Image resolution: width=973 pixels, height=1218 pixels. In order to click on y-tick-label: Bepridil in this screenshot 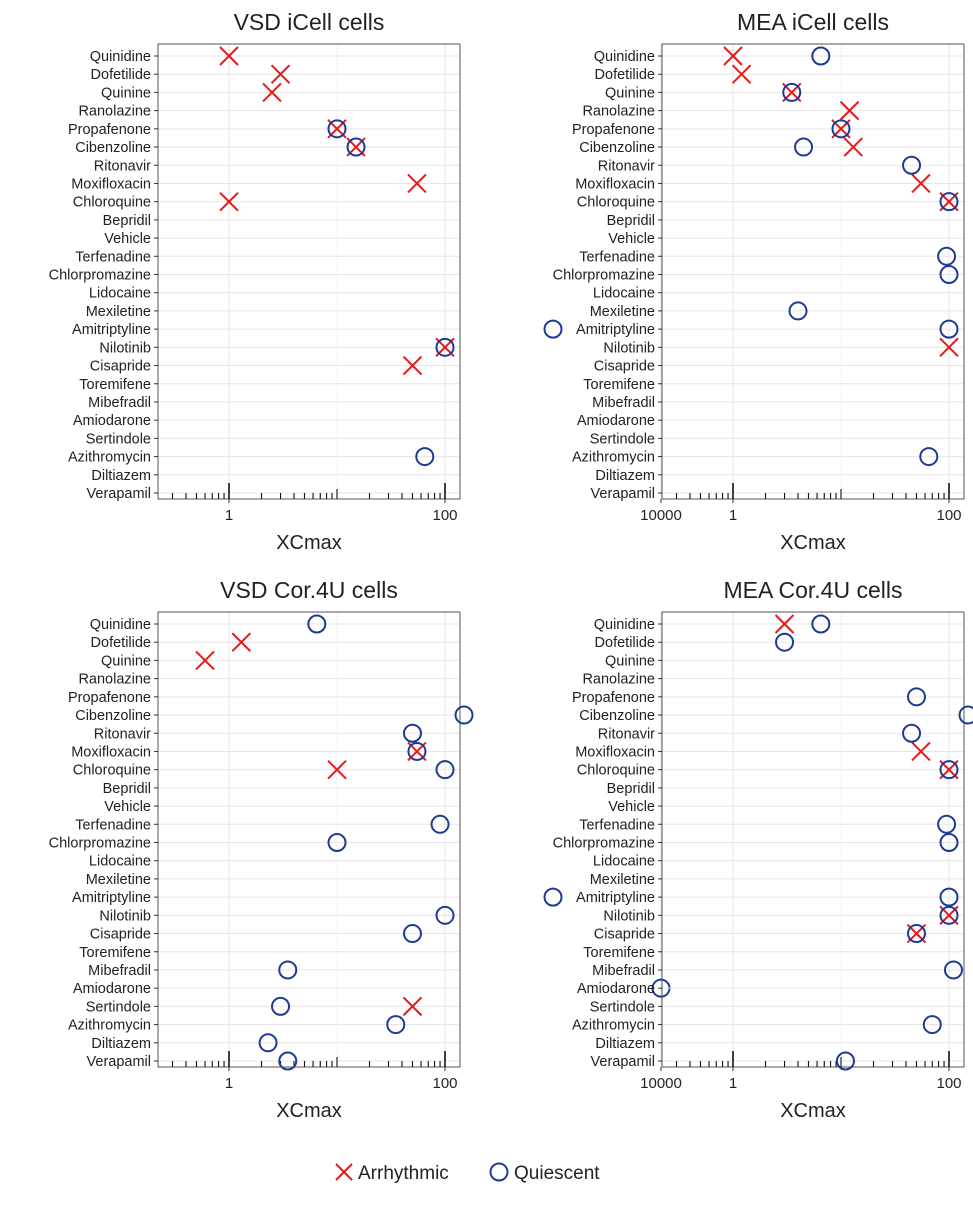, I will do `click(631, 221)`.